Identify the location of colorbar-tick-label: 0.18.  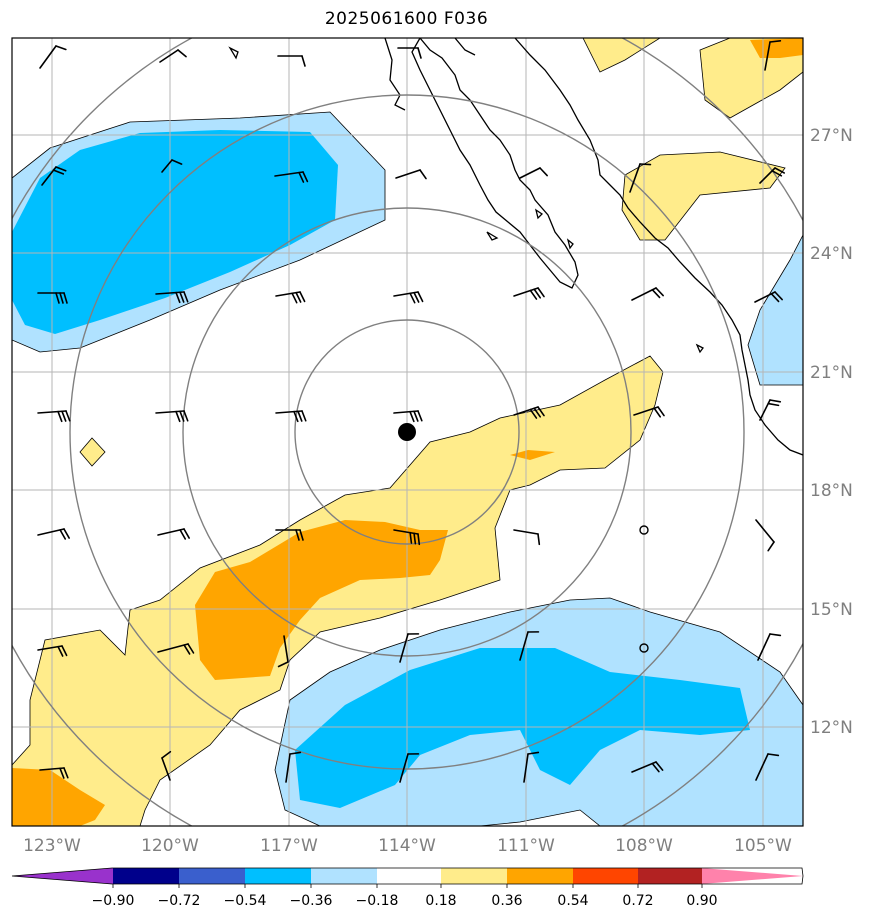
(440, 901).